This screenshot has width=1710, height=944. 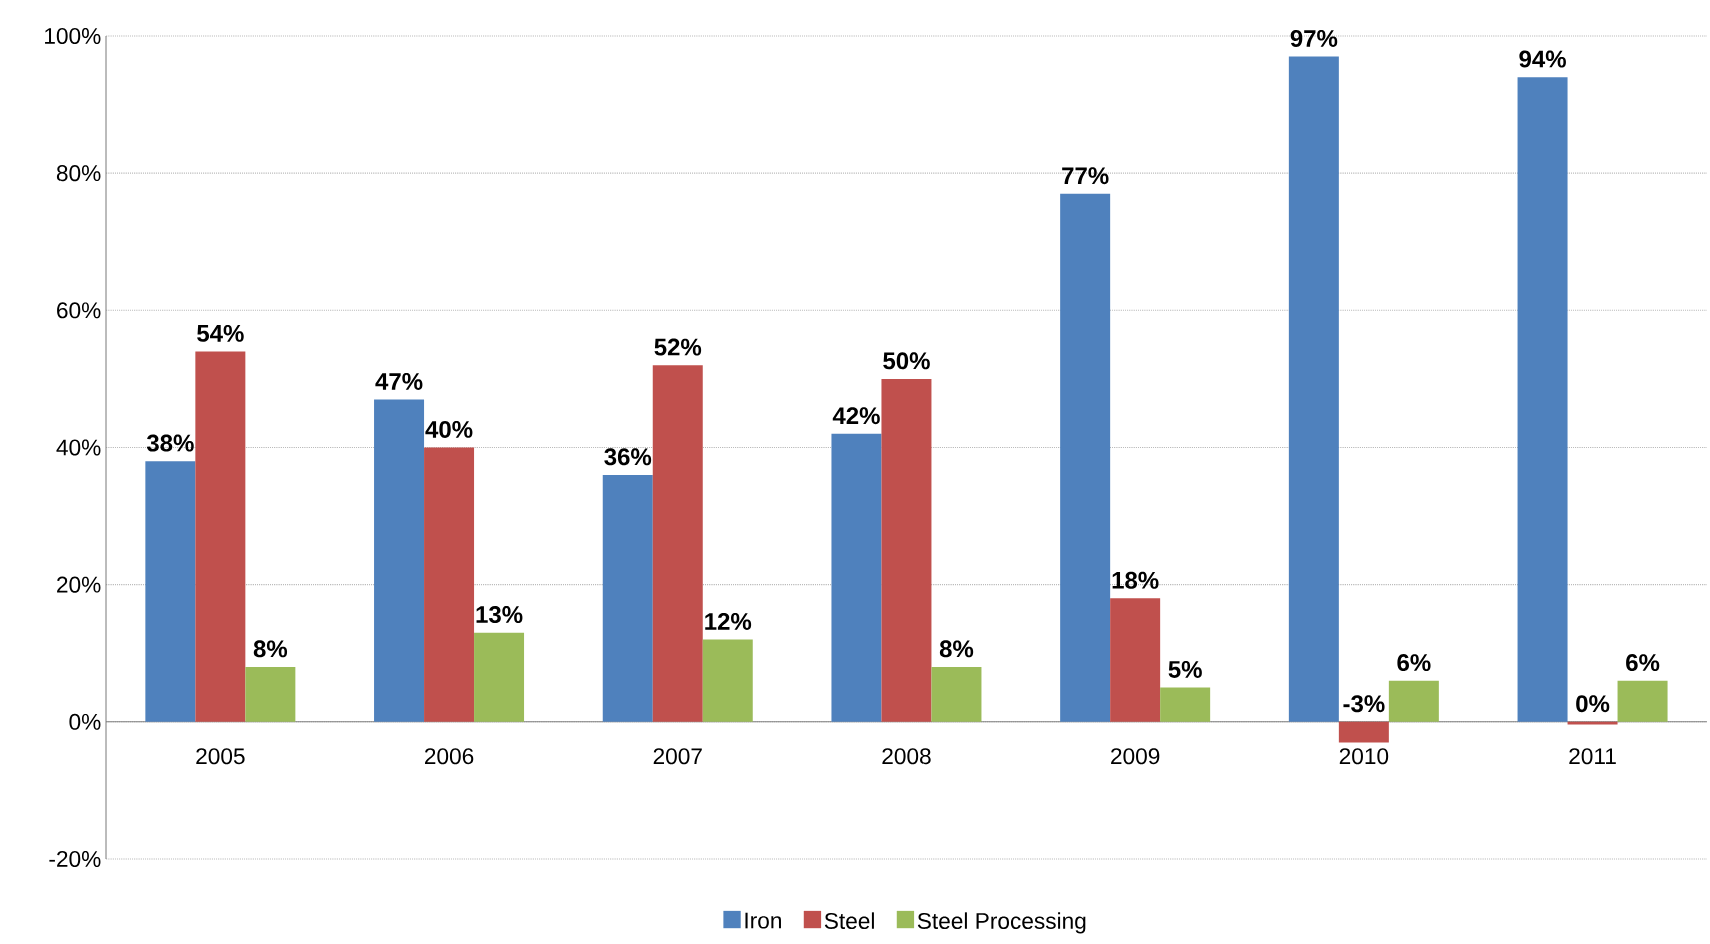 I want to click on data-label: 5%, so click(x=1185, y=669).